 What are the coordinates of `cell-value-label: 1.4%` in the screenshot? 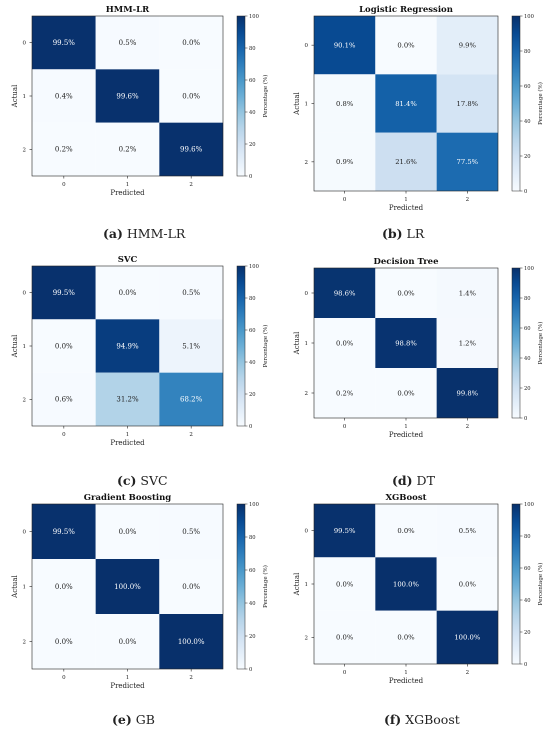 It's located at (468, 293).